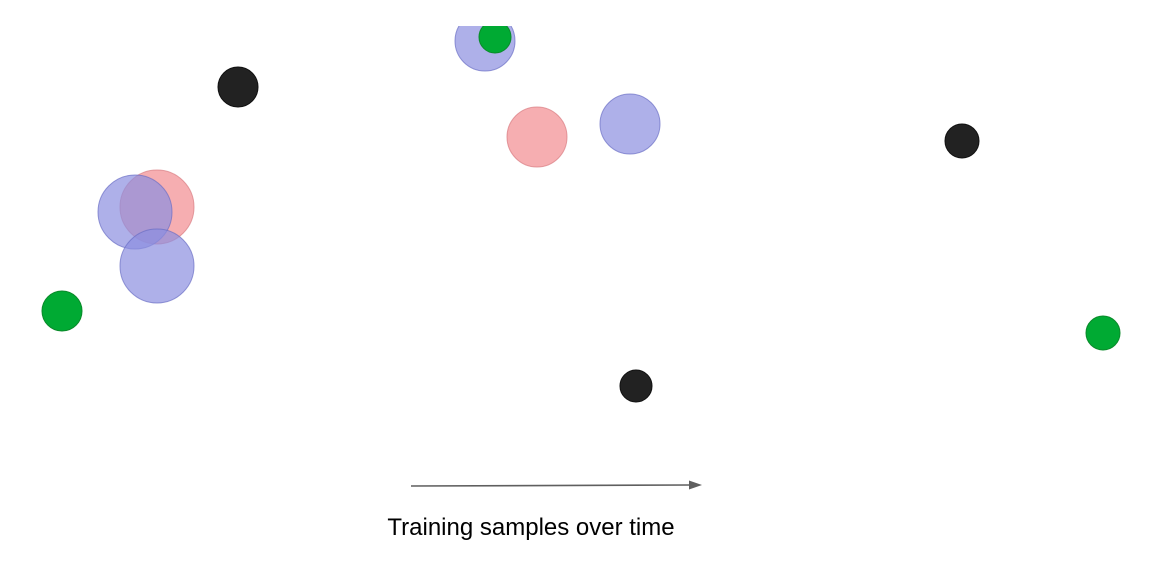 The image size is (1149, 568). I want to click on time-arrow, so click(556, 485).